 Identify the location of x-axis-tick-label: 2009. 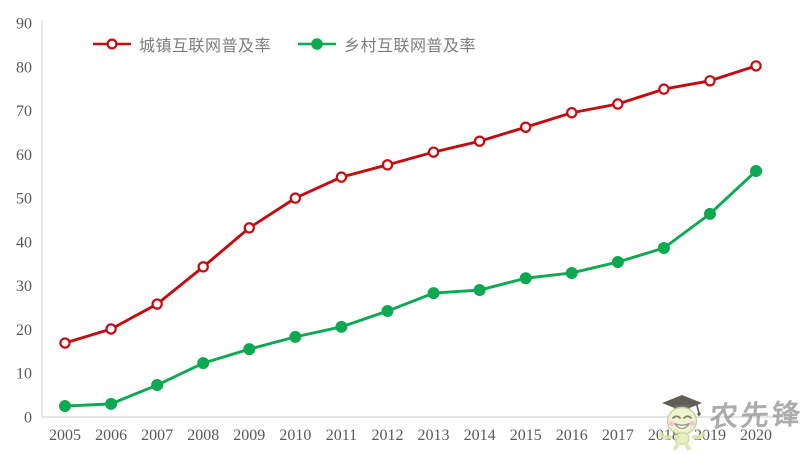
(249, 435).